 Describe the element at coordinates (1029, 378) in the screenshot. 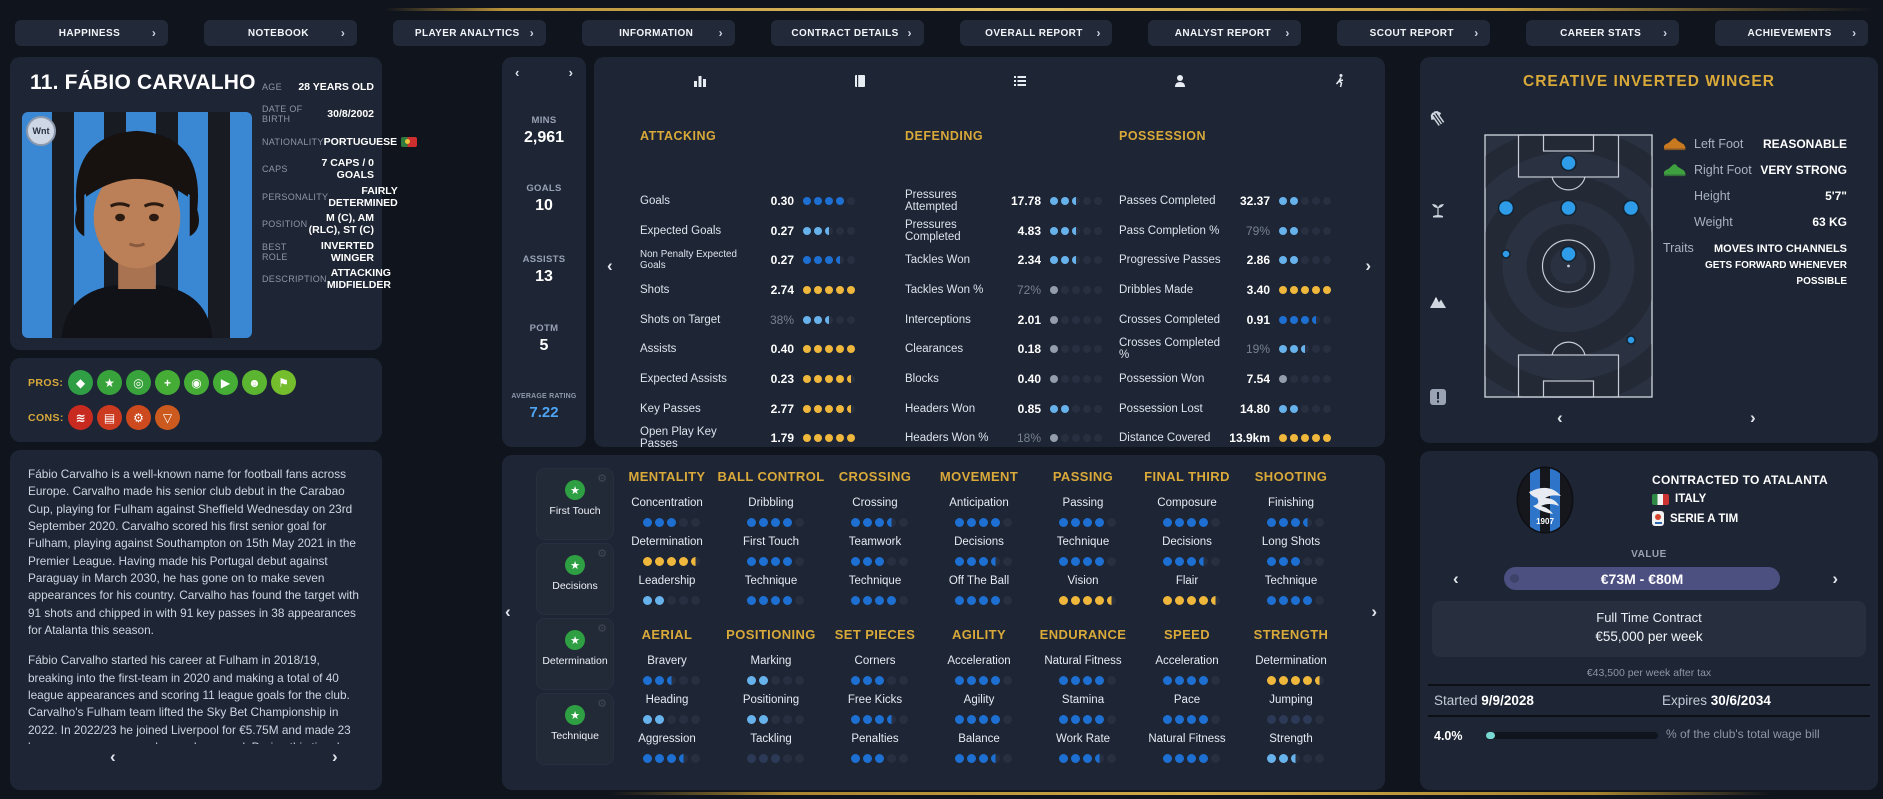

I see `stat-value: 0.40` at that location.